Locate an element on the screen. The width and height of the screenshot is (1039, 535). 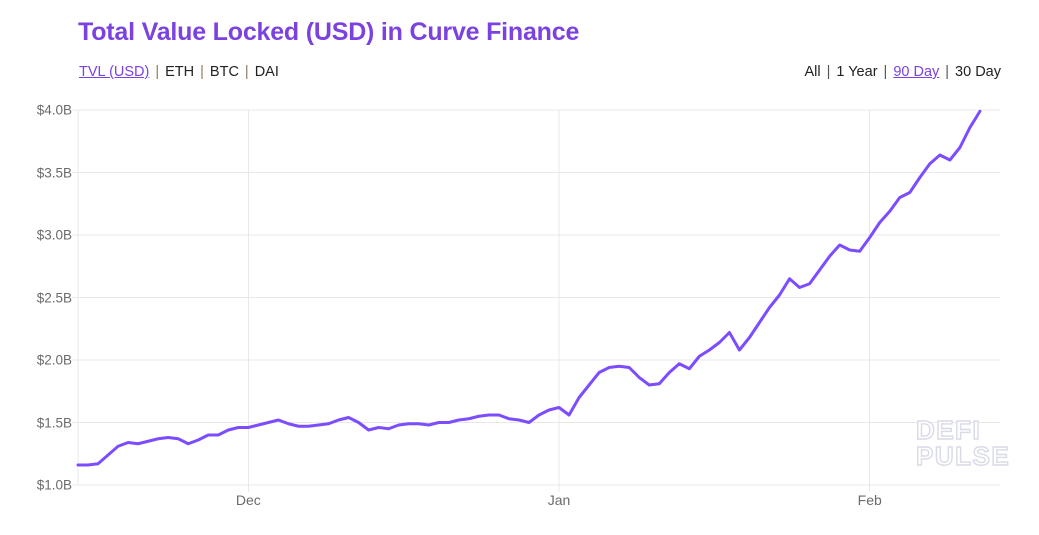
metric-nav: TVL (USD) | ETH | BTC | DAI is located at coordinates (179, 72).